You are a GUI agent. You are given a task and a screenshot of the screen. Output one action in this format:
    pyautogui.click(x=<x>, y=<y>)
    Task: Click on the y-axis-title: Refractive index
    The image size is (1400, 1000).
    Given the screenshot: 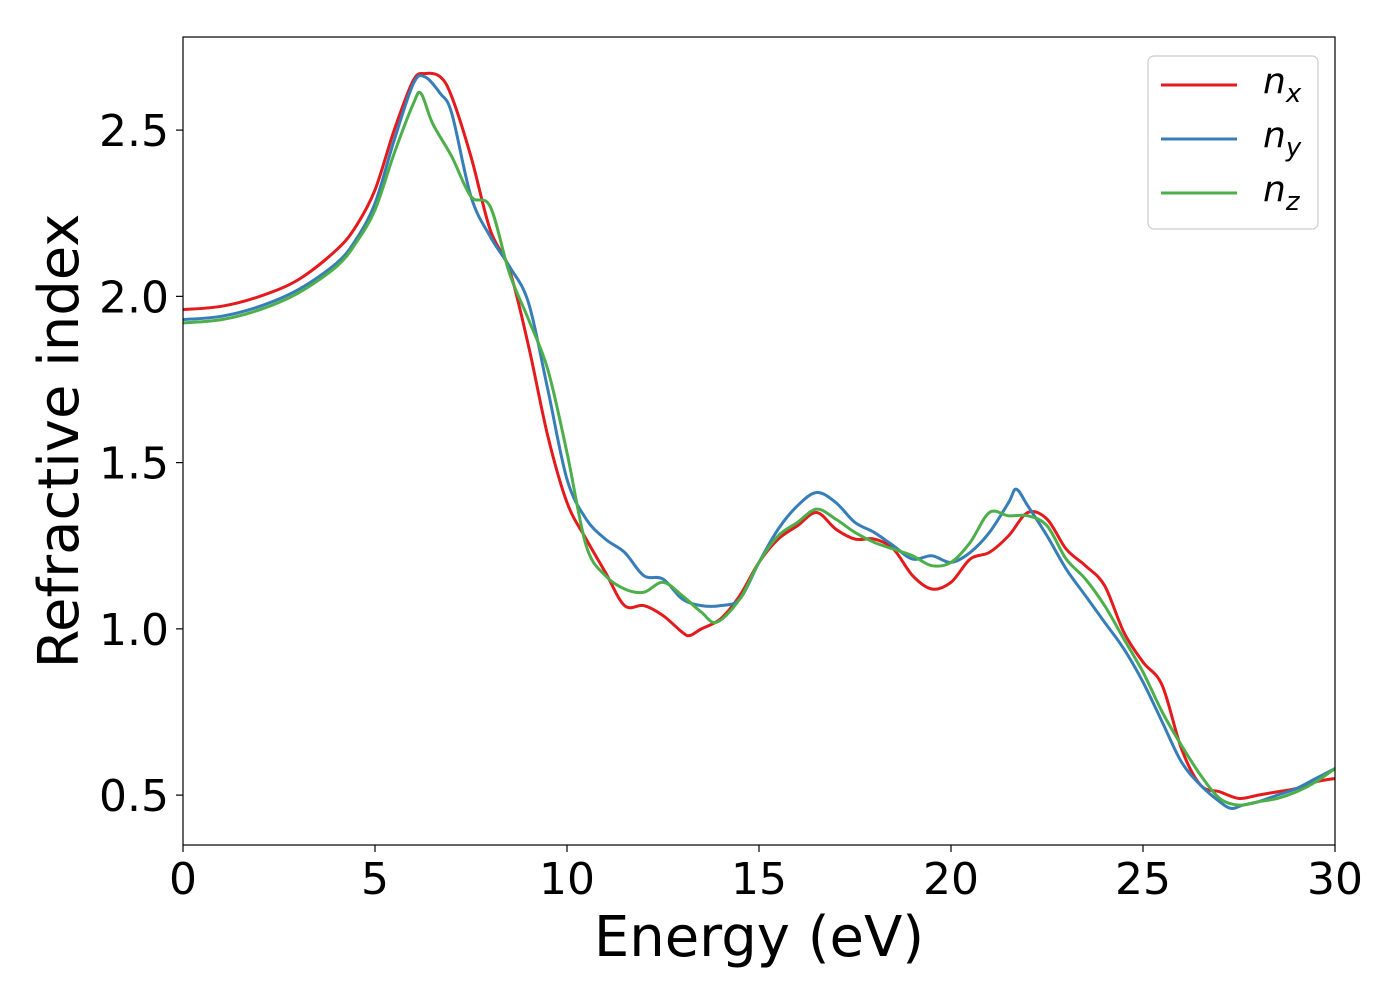 What is the action you would take?
    pyautogui.click(x=59, y=441)
    